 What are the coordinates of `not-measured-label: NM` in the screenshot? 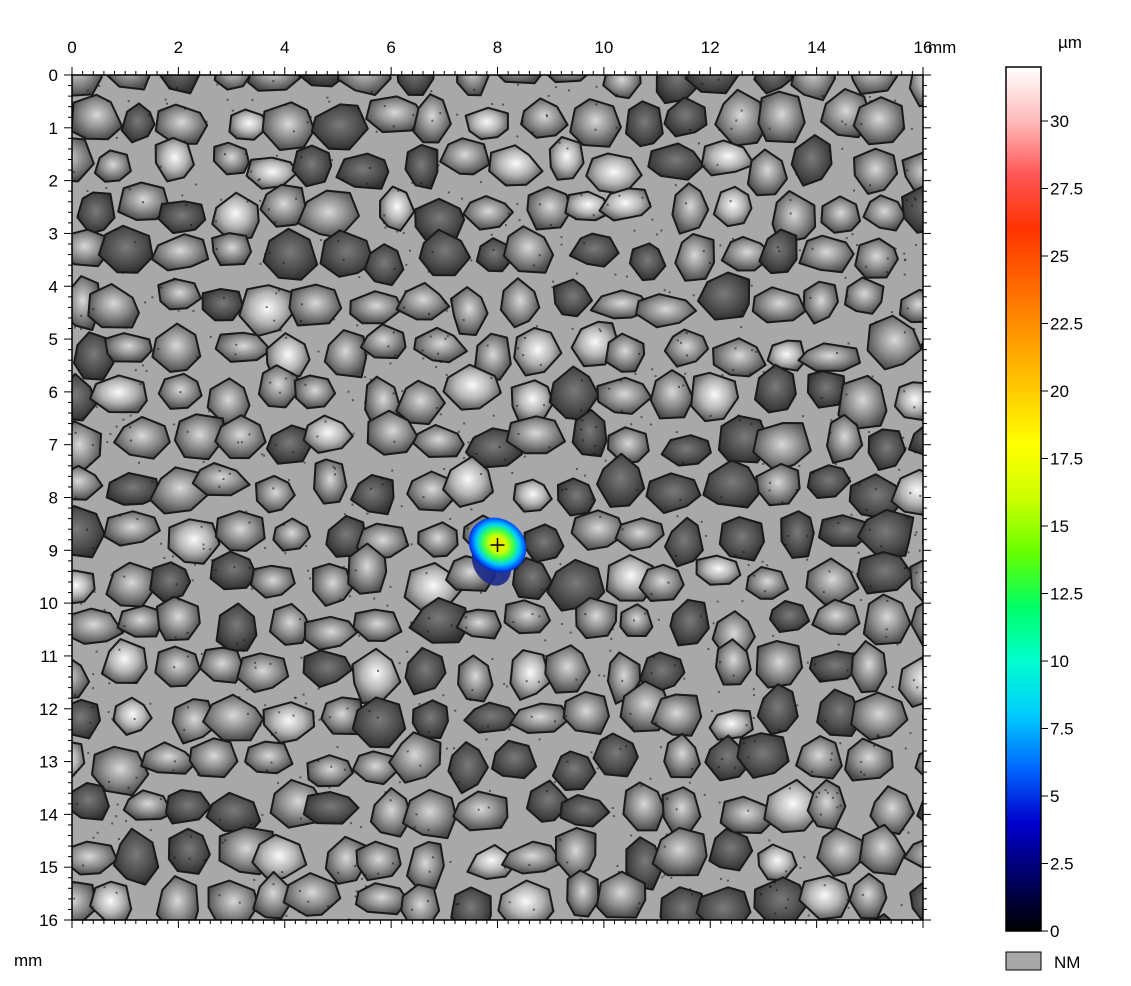 It's located at (1067, 962).